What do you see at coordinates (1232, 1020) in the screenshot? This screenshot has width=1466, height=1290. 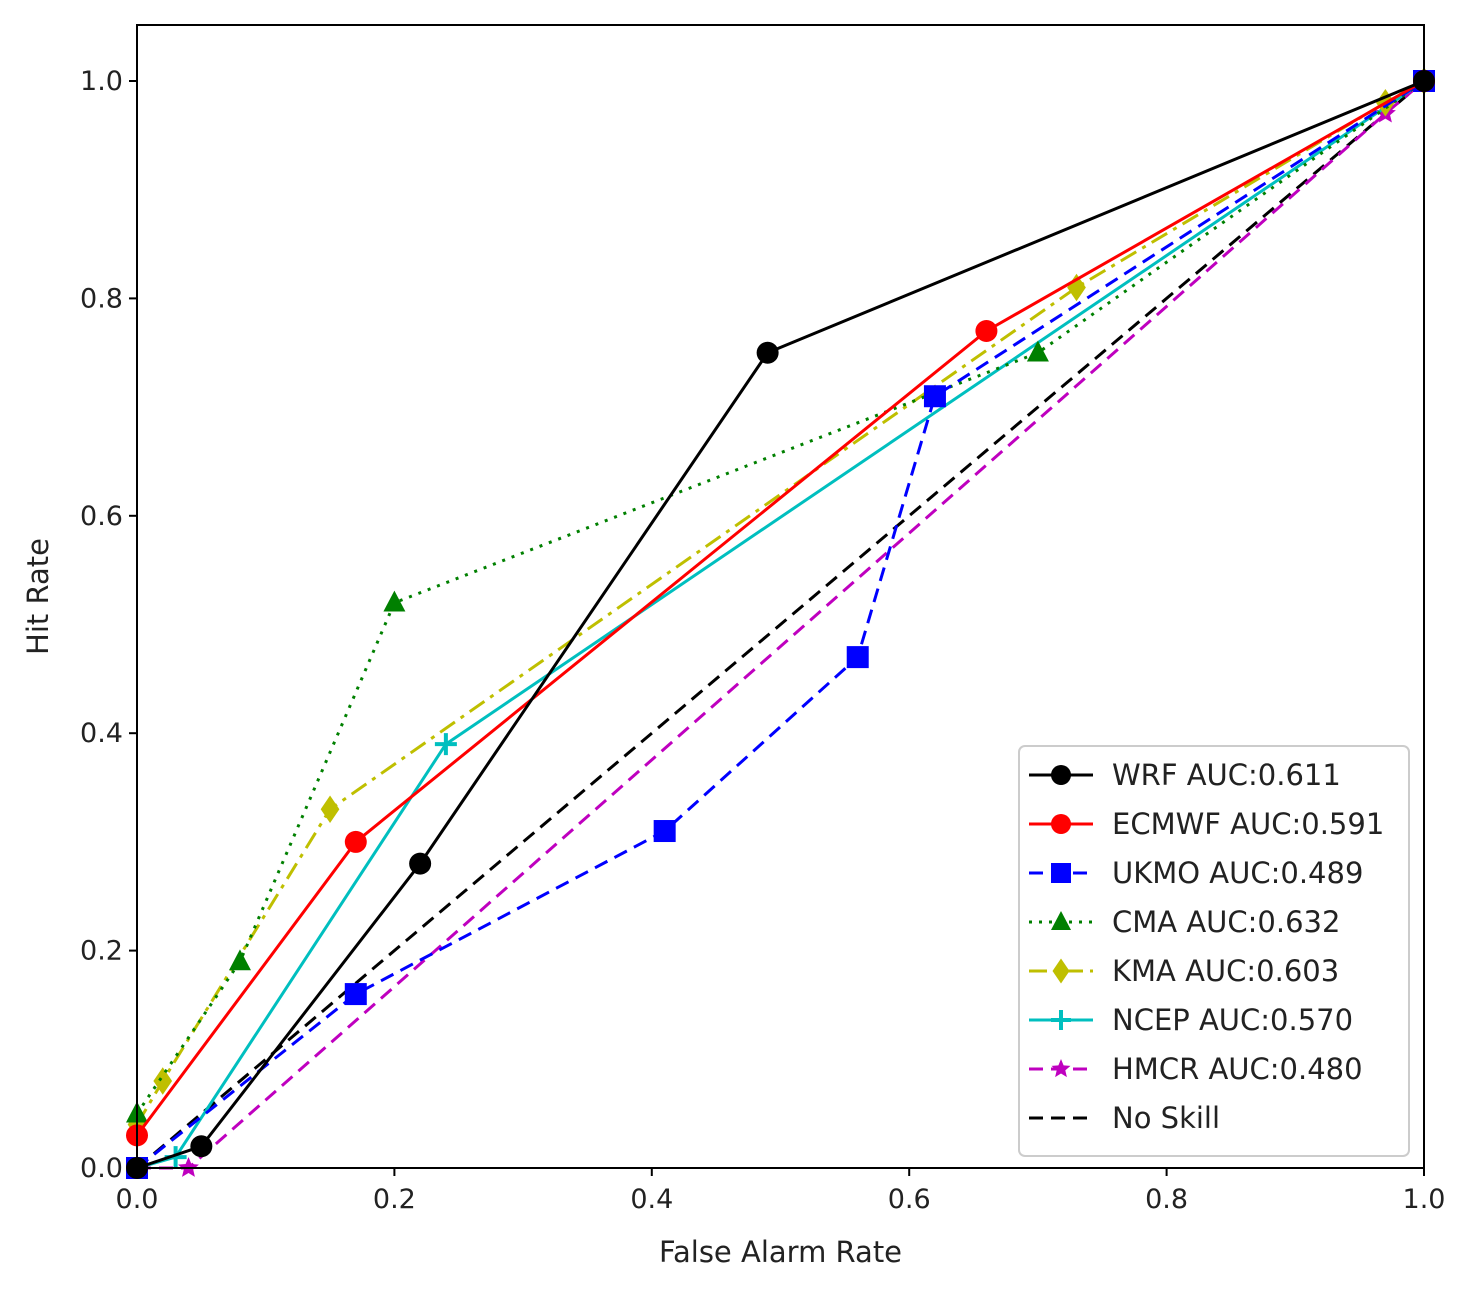 I see `legend-label: NCEP AUC:0.570` at bounding box center [1232, 1020].